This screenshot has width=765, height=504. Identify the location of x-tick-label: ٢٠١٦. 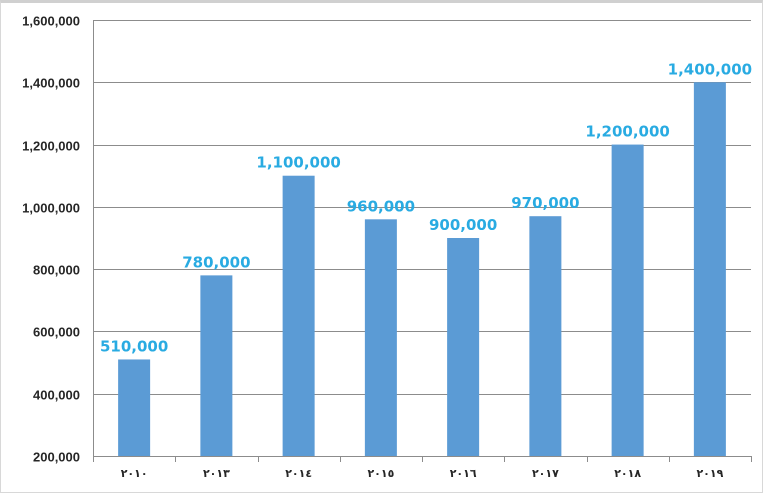
(463, 473).